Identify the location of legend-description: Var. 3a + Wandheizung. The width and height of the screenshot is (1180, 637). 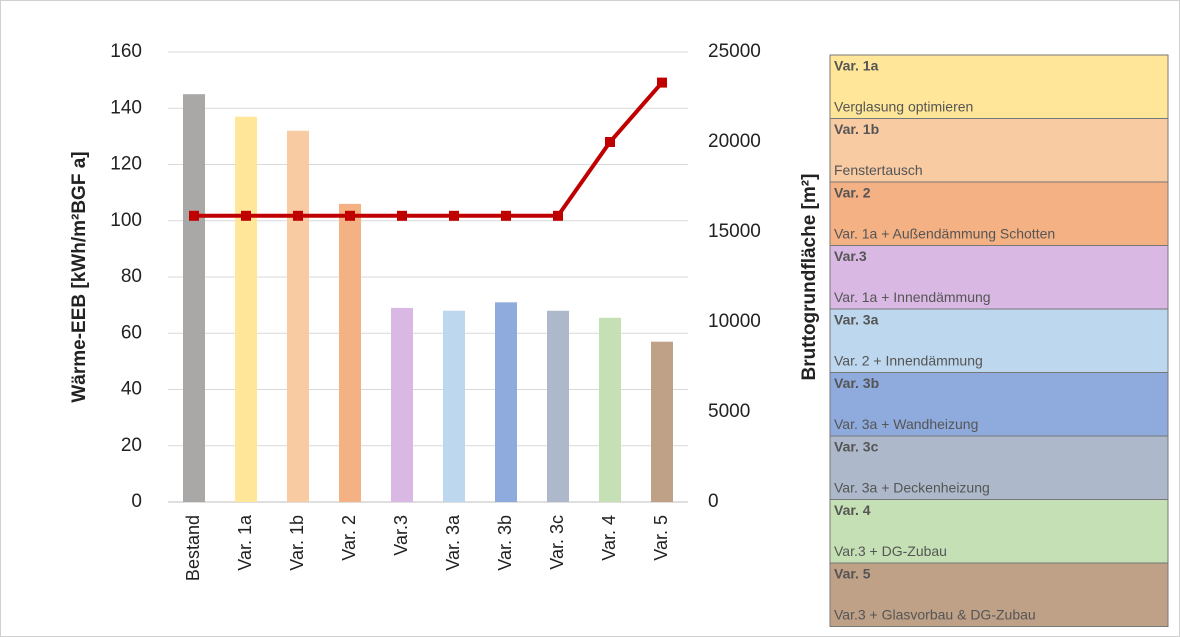
(906, 424).